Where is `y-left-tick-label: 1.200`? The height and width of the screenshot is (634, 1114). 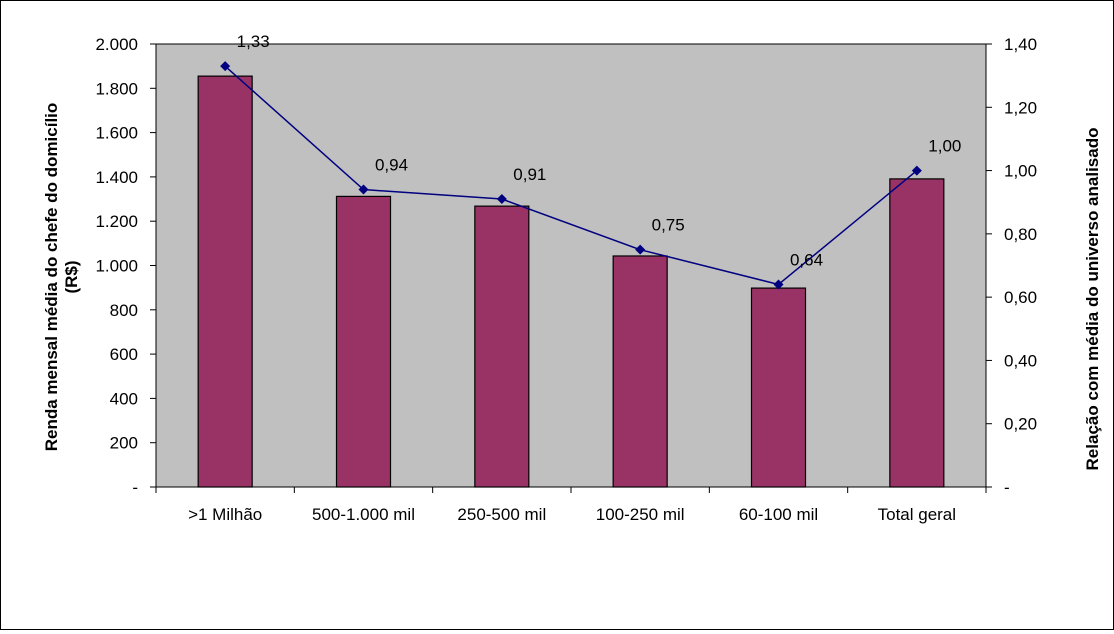 y-left-tick-label: 1.200 is located at coordinates (116, 221).